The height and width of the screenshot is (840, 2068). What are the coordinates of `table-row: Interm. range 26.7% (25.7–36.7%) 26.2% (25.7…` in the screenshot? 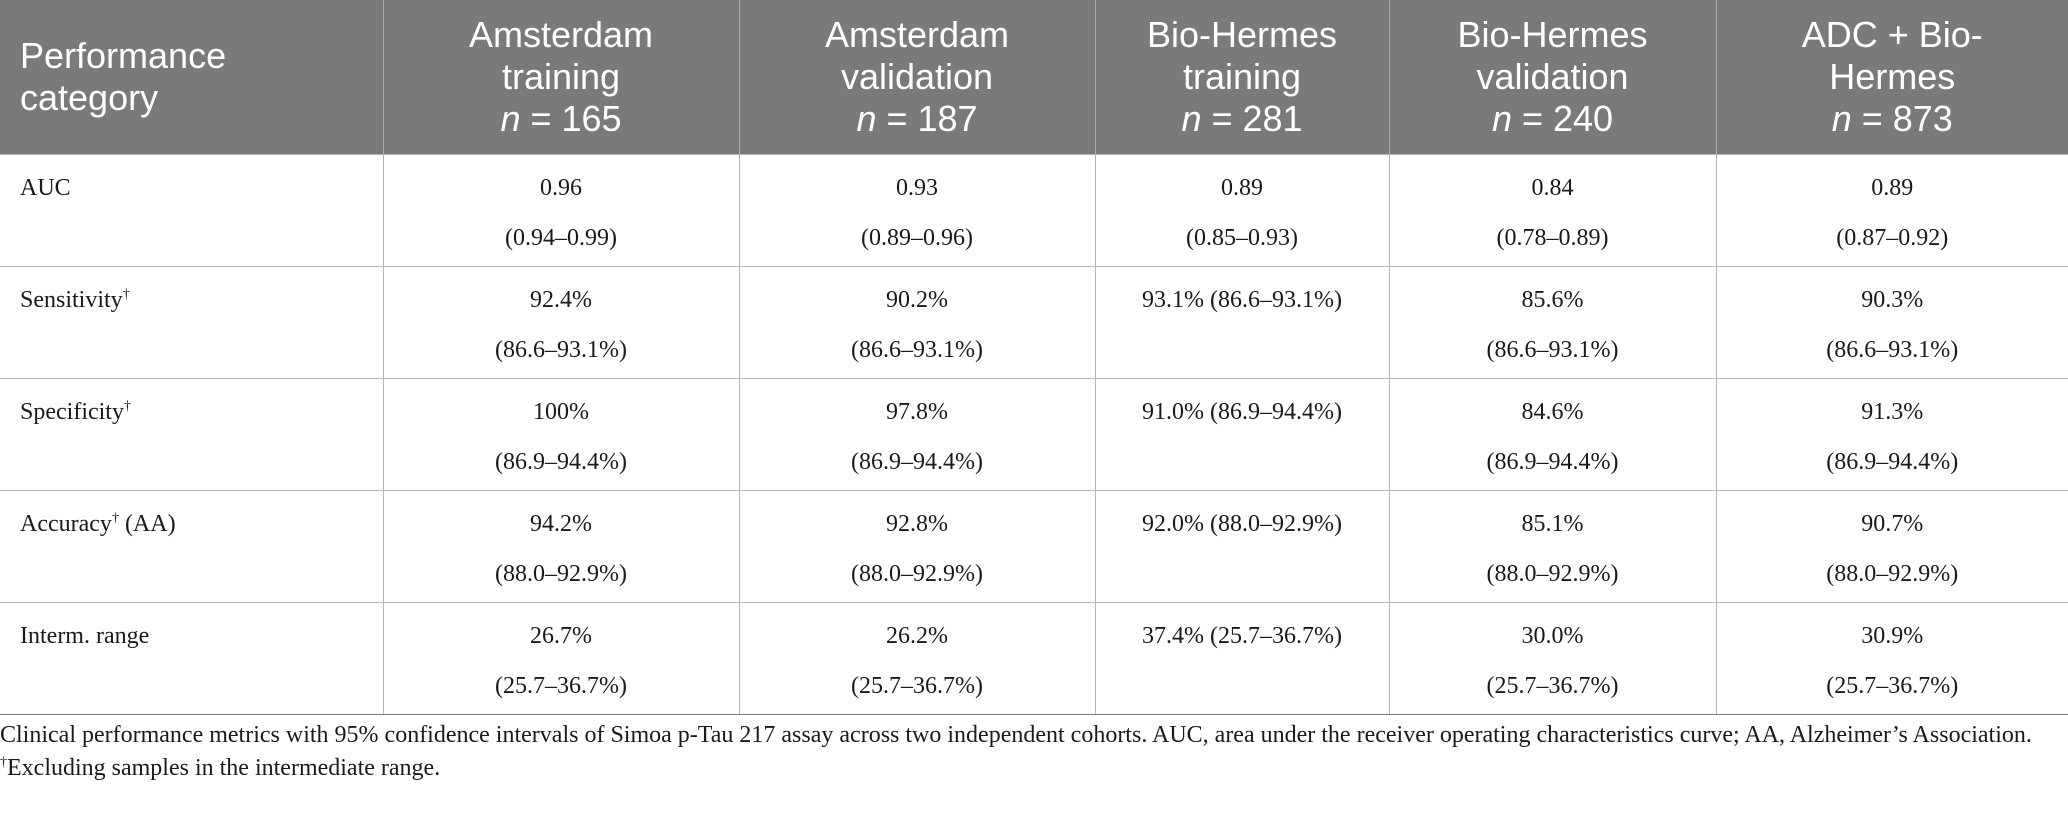 It's located at (1034, 658).